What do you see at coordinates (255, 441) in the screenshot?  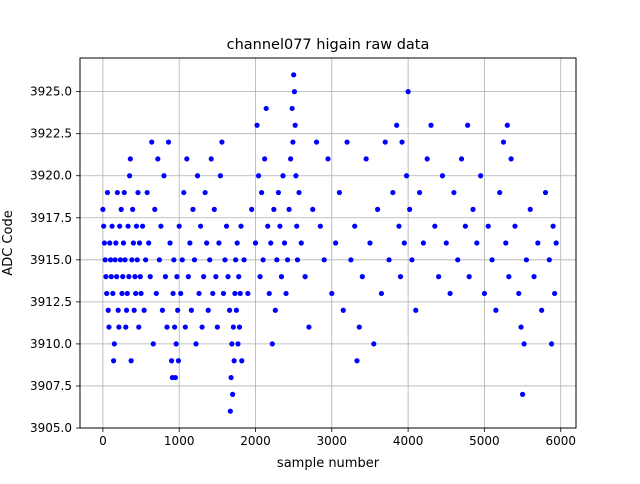 I see `x-tick-label: 2000` at bounding box center [255, 441].